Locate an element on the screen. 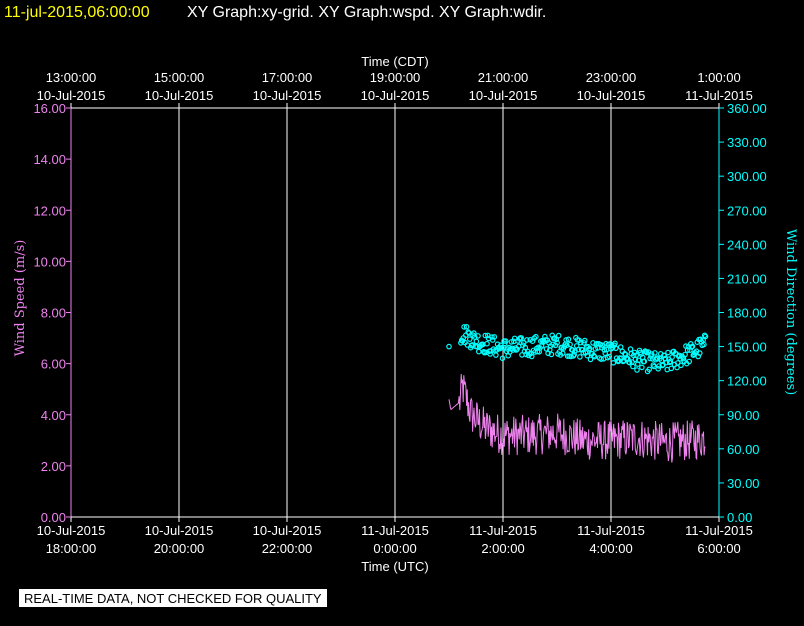 The height and width of the screenshot is (626, 804). left-axis-tick-label: 12.00 is located at coordinates (49, 210).